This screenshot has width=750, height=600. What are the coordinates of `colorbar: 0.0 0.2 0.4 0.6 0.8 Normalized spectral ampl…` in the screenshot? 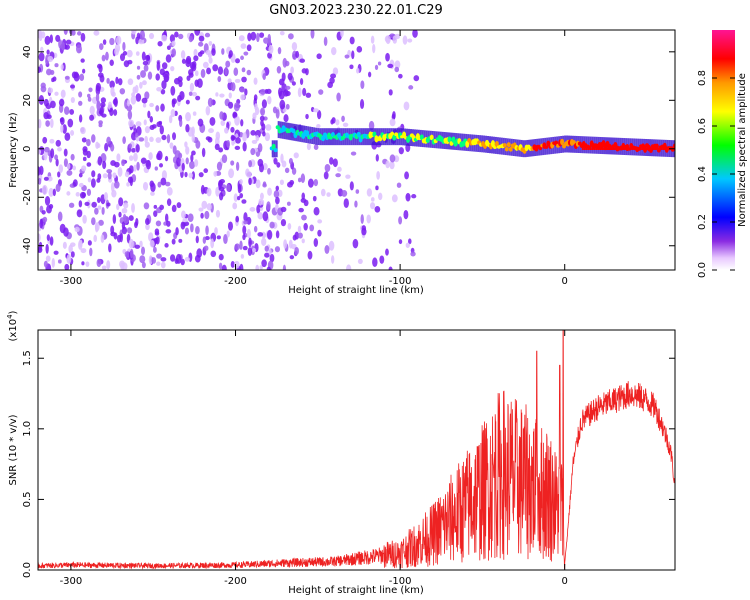 It's located at (722, 154).